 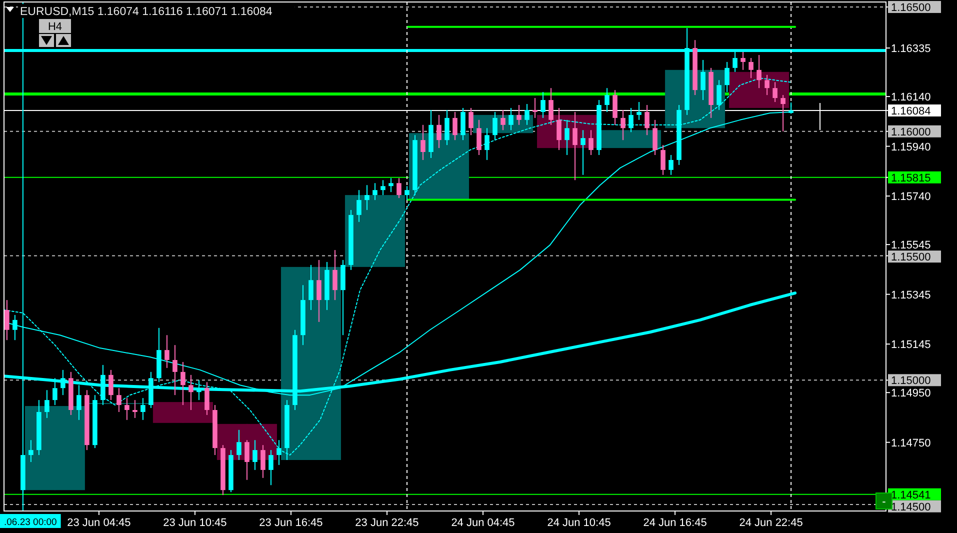 I want to click on x-tick-label: 24 Jun 04:45, so click(x=483, y=523).